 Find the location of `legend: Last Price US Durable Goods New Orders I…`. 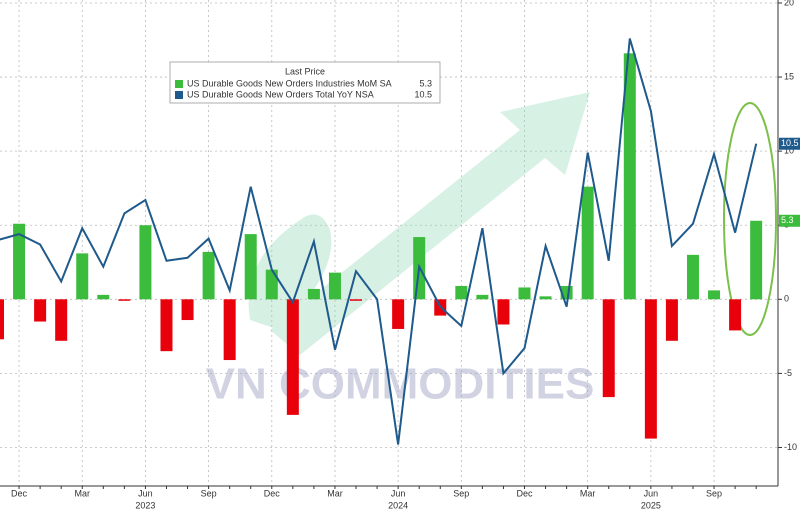

legend: Last Price US Durable Goods New Orders I… is located at coordinates (305, 82).